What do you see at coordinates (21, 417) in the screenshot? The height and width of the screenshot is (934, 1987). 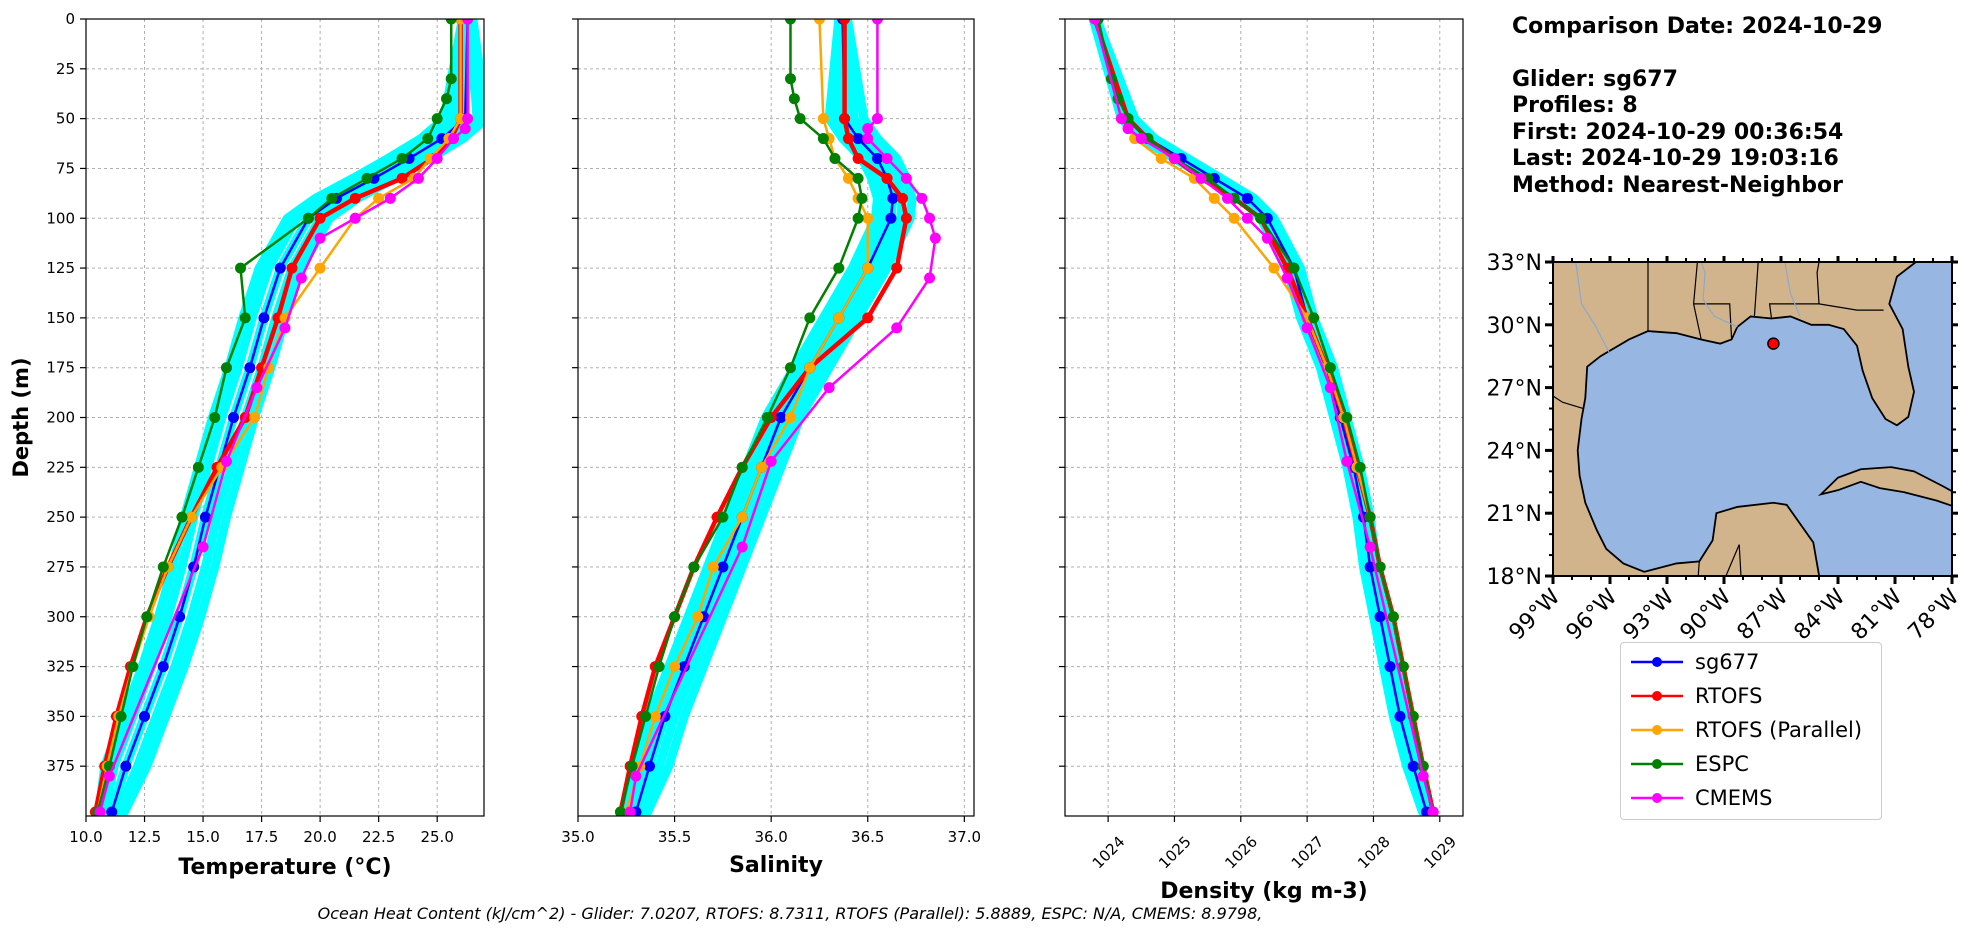 I see `y-axis-label: Depth (m)` at bounding box center [21, 417].